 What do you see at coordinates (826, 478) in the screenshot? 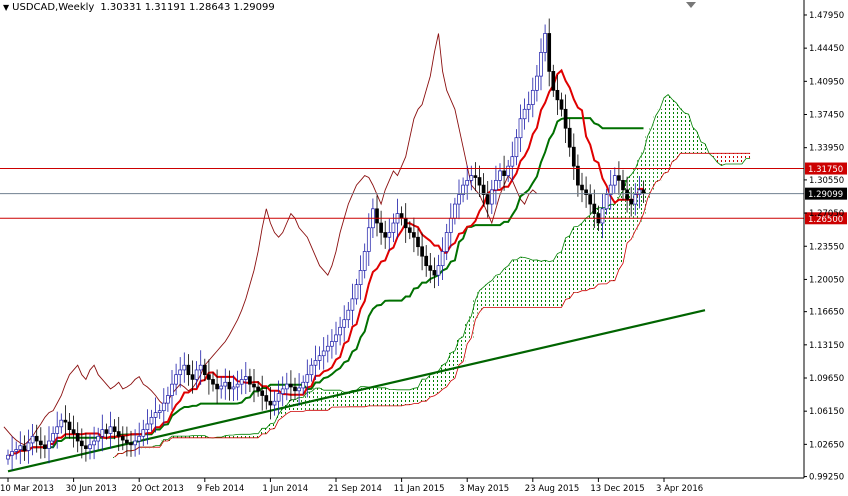
I see `price-tick-label: 0.99250` at bounding box center [826, 478].